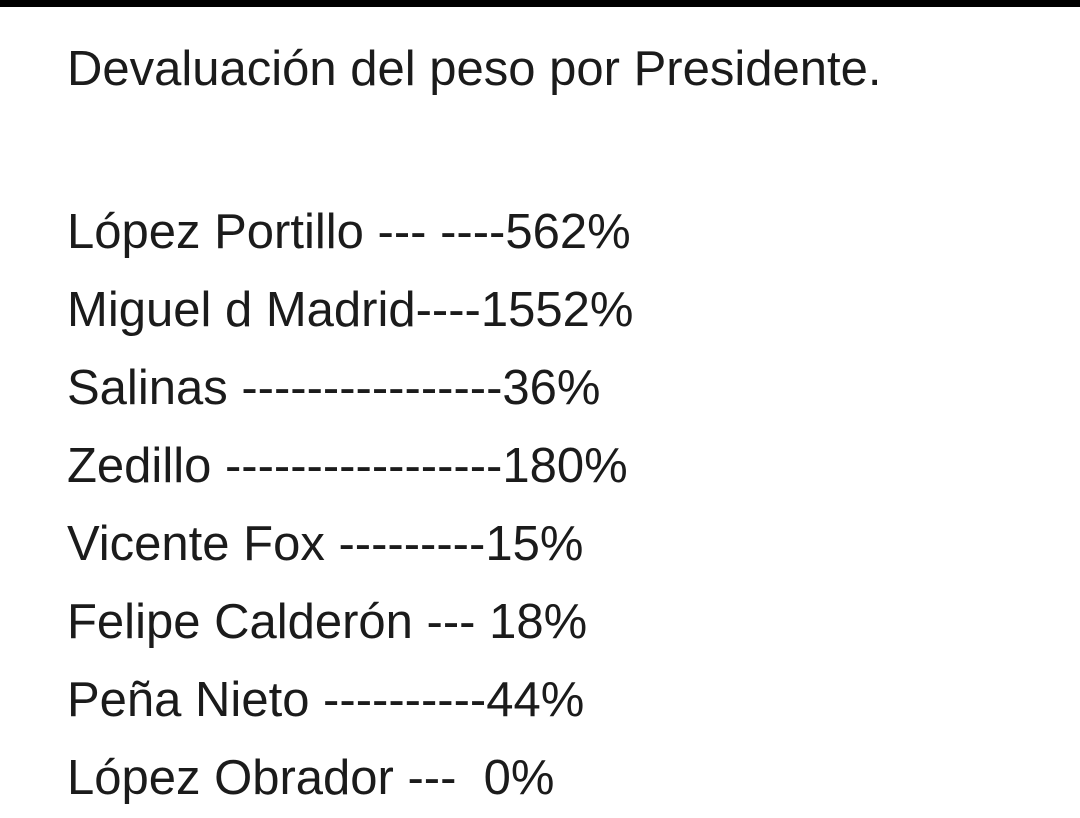 Image resolution: width=1080 pixels, height=818 pixels. What do you see at coordinates (347, 466) in the screenshot?
I see `list-item-zedillo: Zedillo -----------------180%` at bounding box center [347, 466].